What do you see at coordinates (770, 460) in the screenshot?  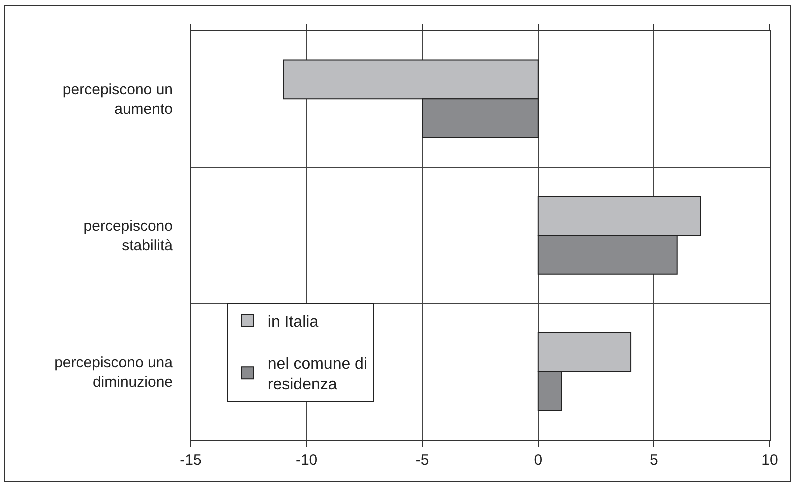 I see `x-tick-label: 10` at bounding box center [770, 460].